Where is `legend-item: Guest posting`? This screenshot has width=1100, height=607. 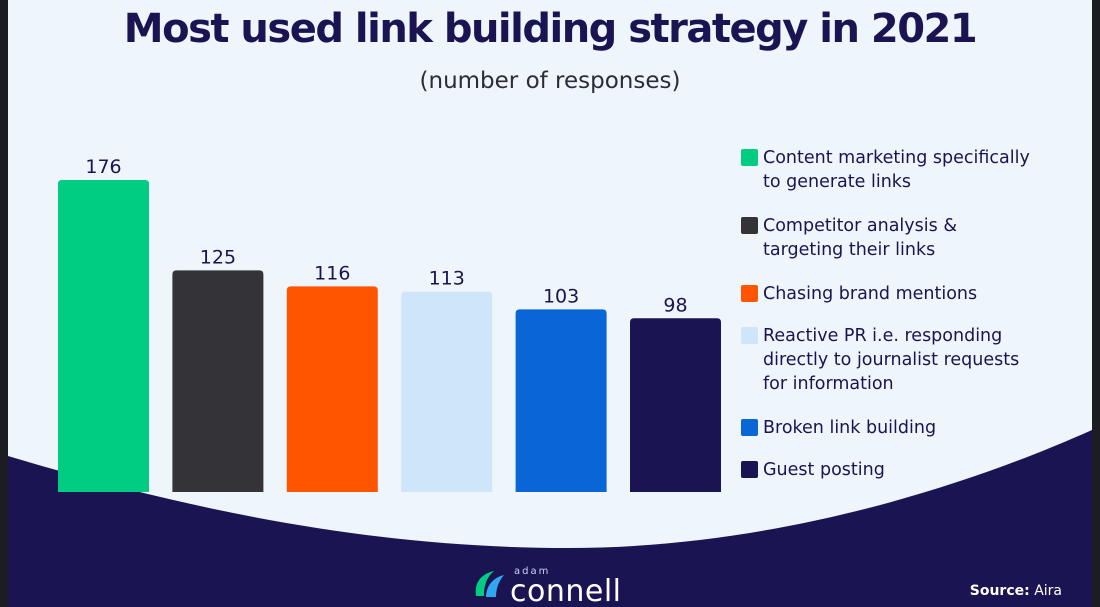
legend-item: Guest posting is located at coordinates (906, 470).